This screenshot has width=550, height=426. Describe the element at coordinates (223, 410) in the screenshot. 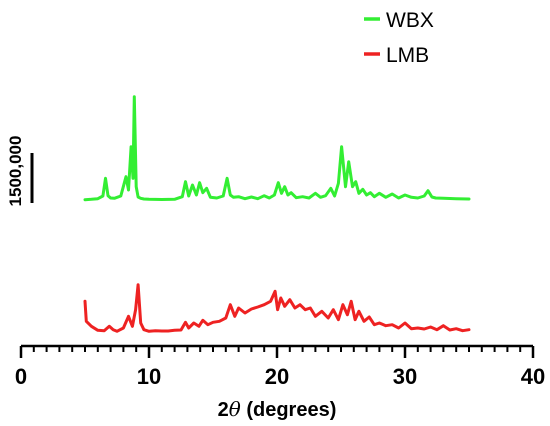

I see `x-axis-title-prefix: 2` at that location.